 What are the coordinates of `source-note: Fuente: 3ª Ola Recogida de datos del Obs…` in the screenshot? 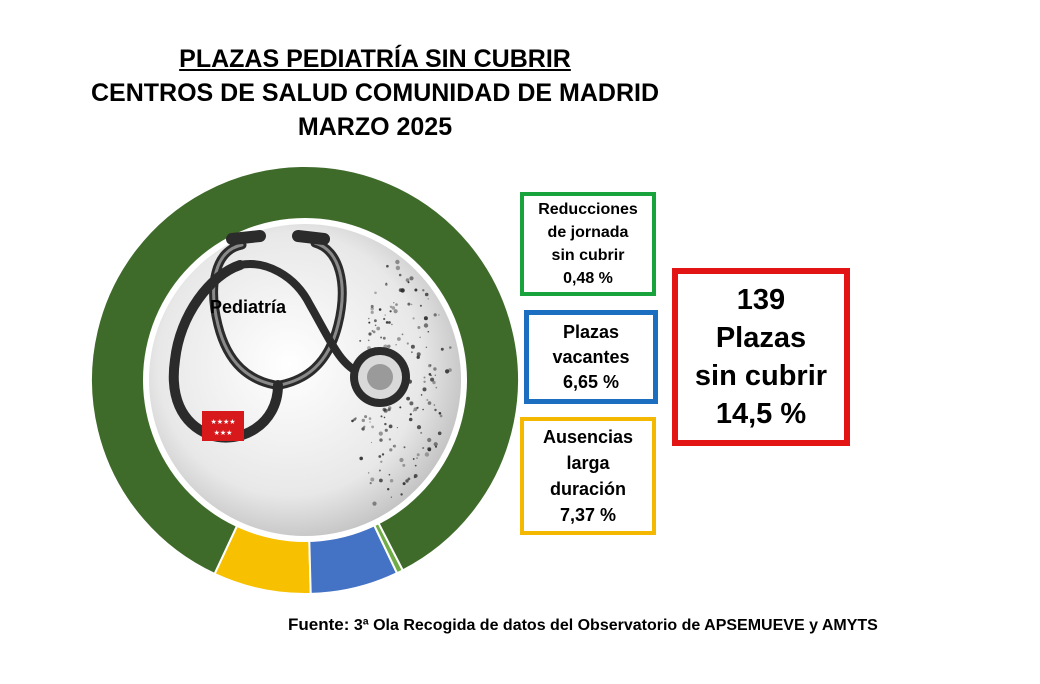 It's located at (583, 625).